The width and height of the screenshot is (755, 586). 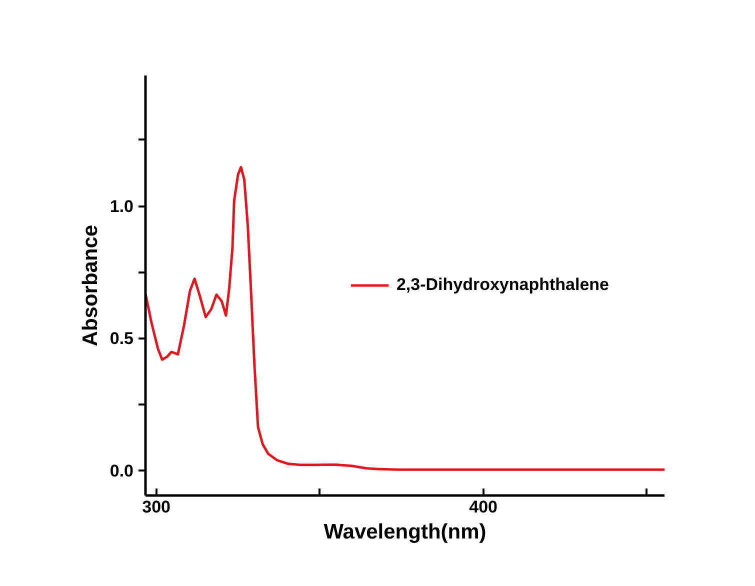 What do you see at coordinates (122, 338) in the screenshot?
I see `y-tick-label: 0.5` at bounding box center [122, 338].